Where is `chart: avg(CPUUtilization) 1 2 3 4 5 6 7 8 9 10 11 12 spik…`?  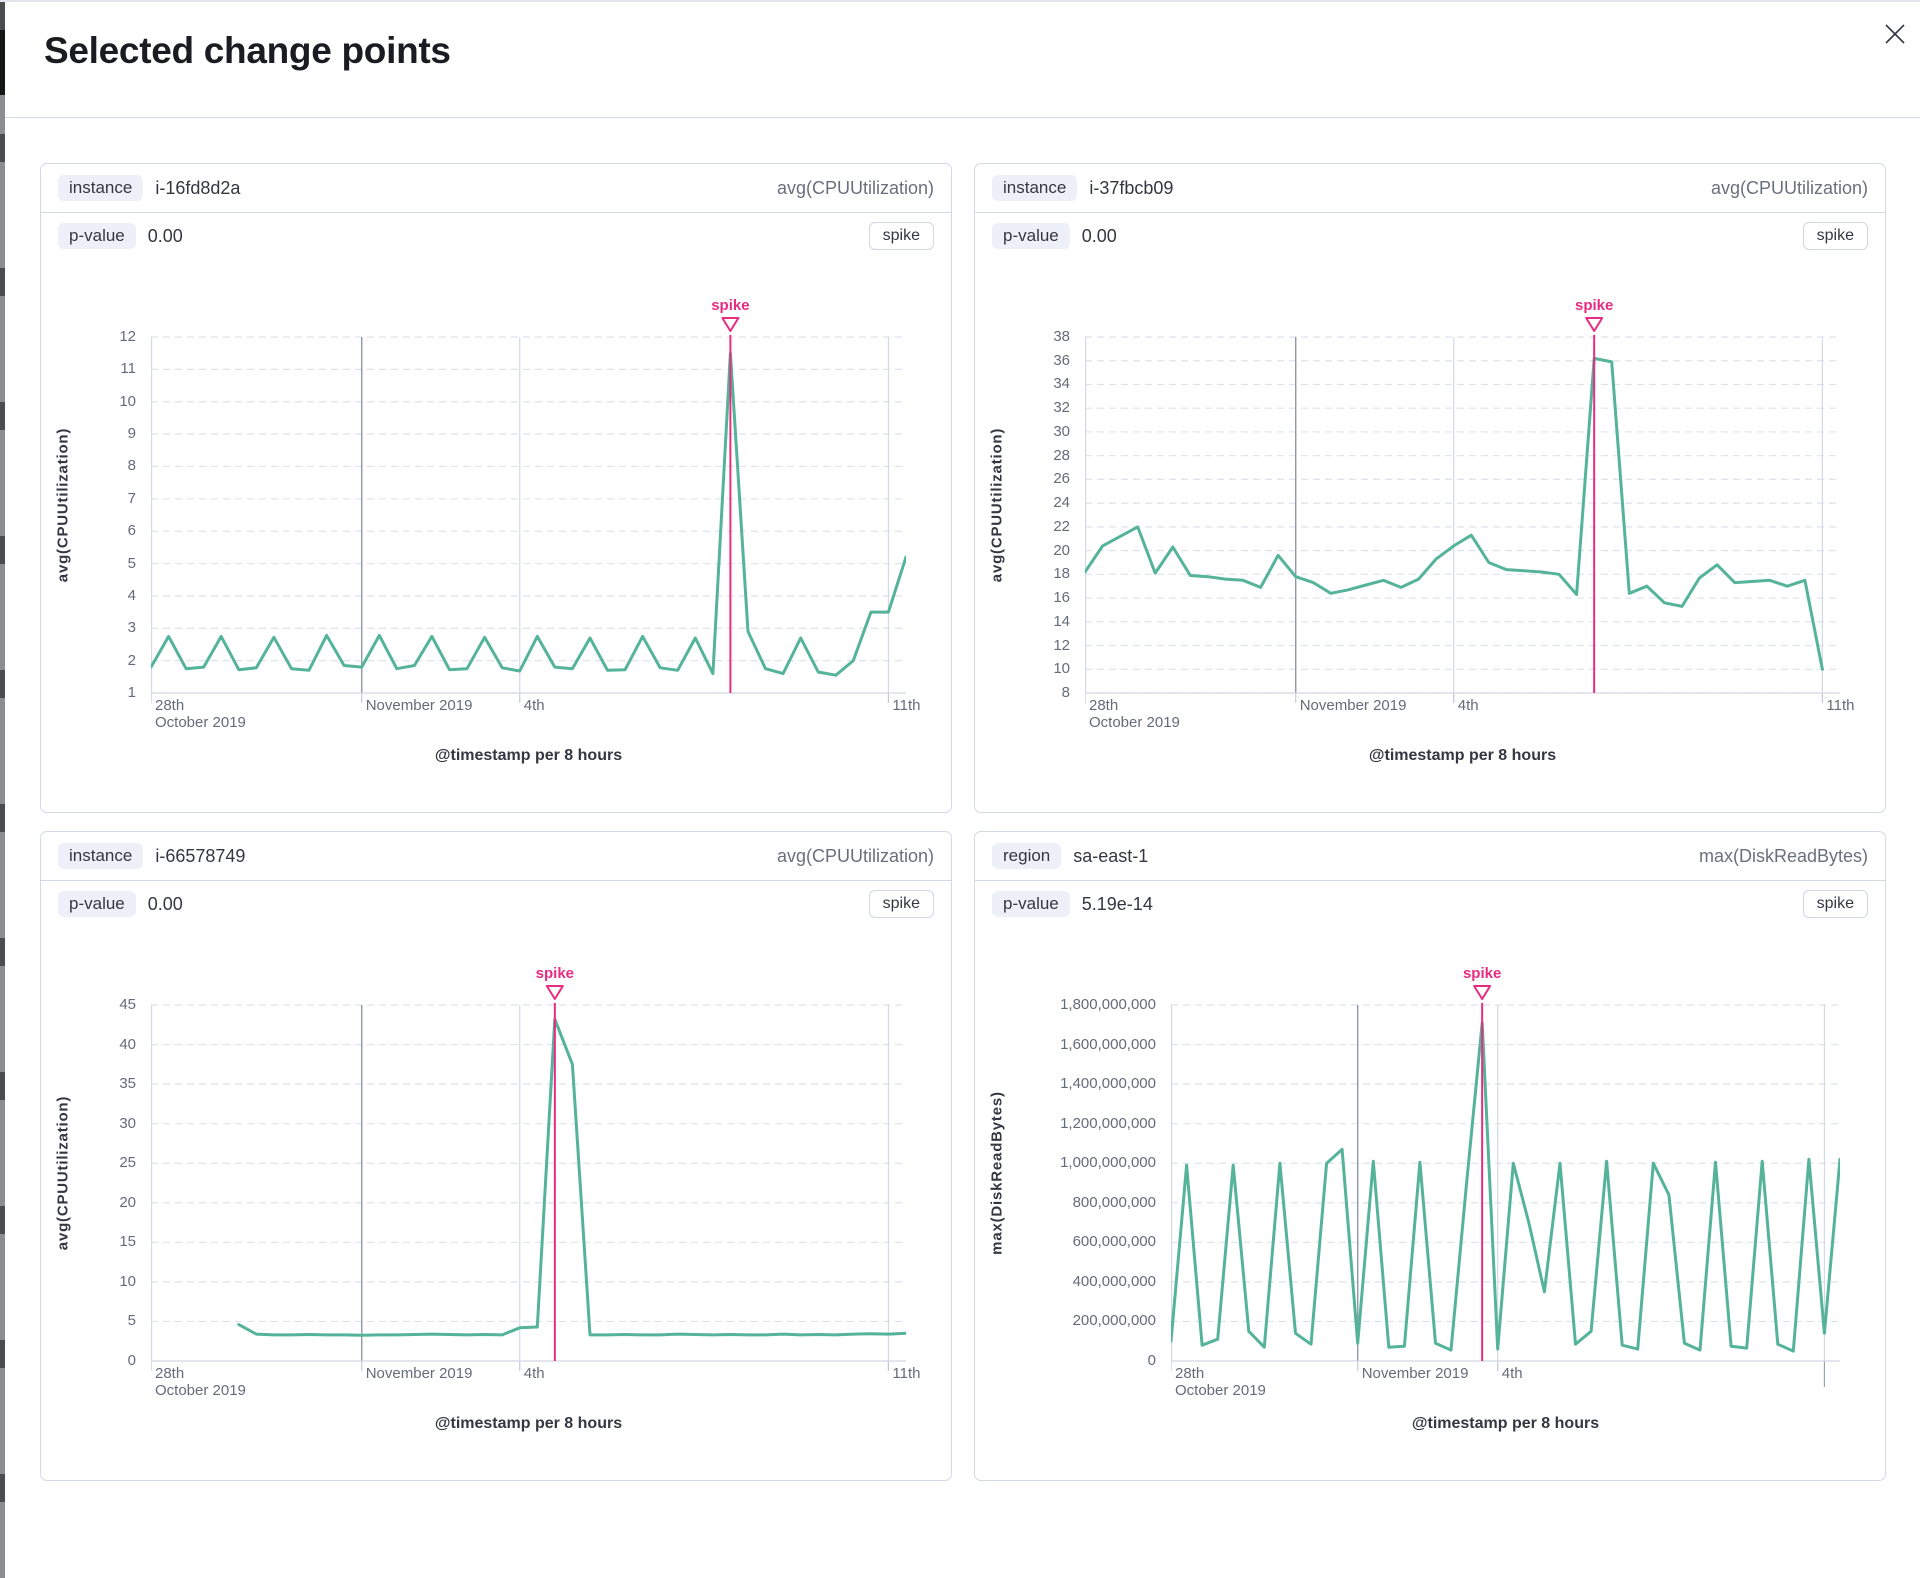 chart: avg(CPUUtilization) 1 2 3 4 5 6 7 8 9 10 11 12 spik… is located at coordinates (496, 529).